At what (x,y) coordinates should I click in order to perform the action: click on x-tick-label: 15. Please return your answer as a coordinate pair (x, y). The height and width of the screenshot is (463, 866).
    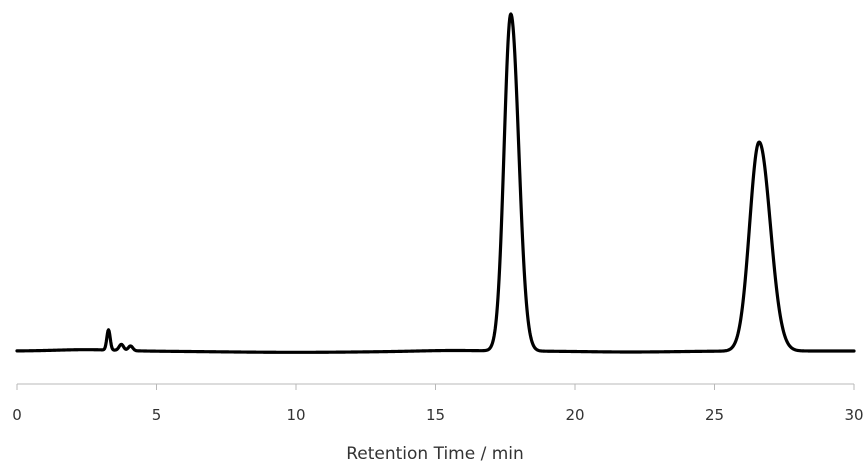
    Looking at the image, I should click on (435, 415).